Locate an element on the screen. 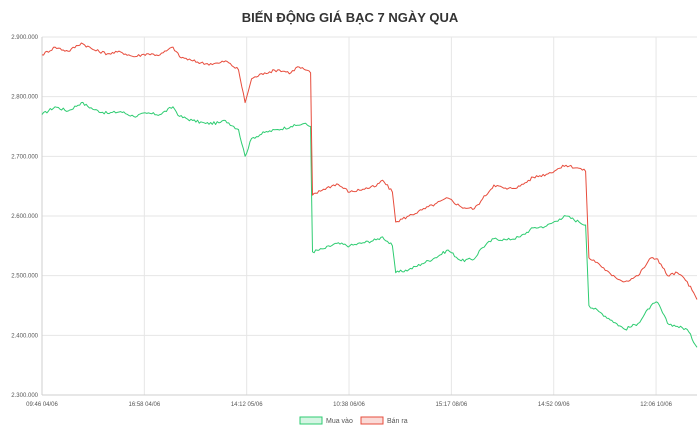  y-tick-label: 2.900.000 is located at coordinates (24, 38).